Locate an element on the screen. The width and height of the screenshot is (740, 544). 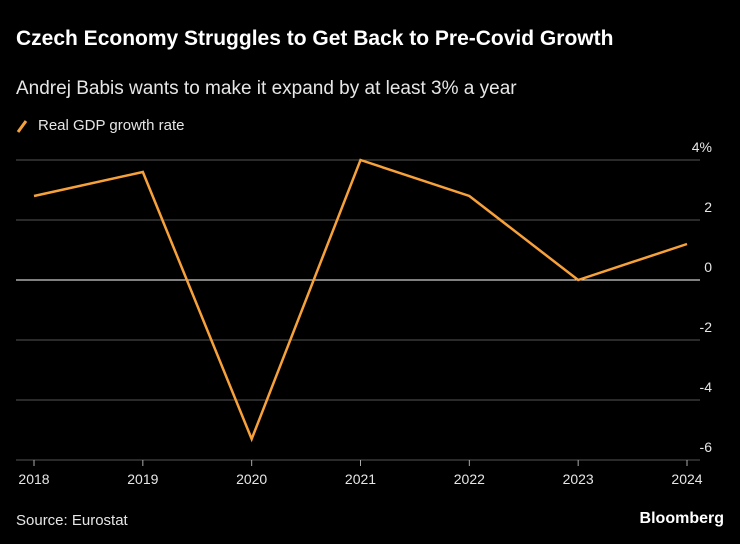
y-tick-label: -2 is located at coordinates (706, 327).